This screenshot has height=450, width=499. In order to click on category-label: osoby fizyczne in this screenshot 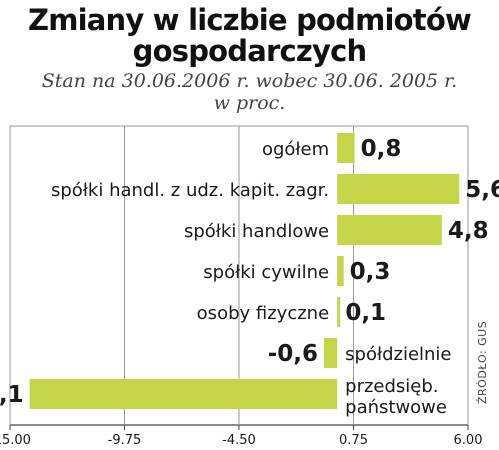, I will do `click(263, 313)`.